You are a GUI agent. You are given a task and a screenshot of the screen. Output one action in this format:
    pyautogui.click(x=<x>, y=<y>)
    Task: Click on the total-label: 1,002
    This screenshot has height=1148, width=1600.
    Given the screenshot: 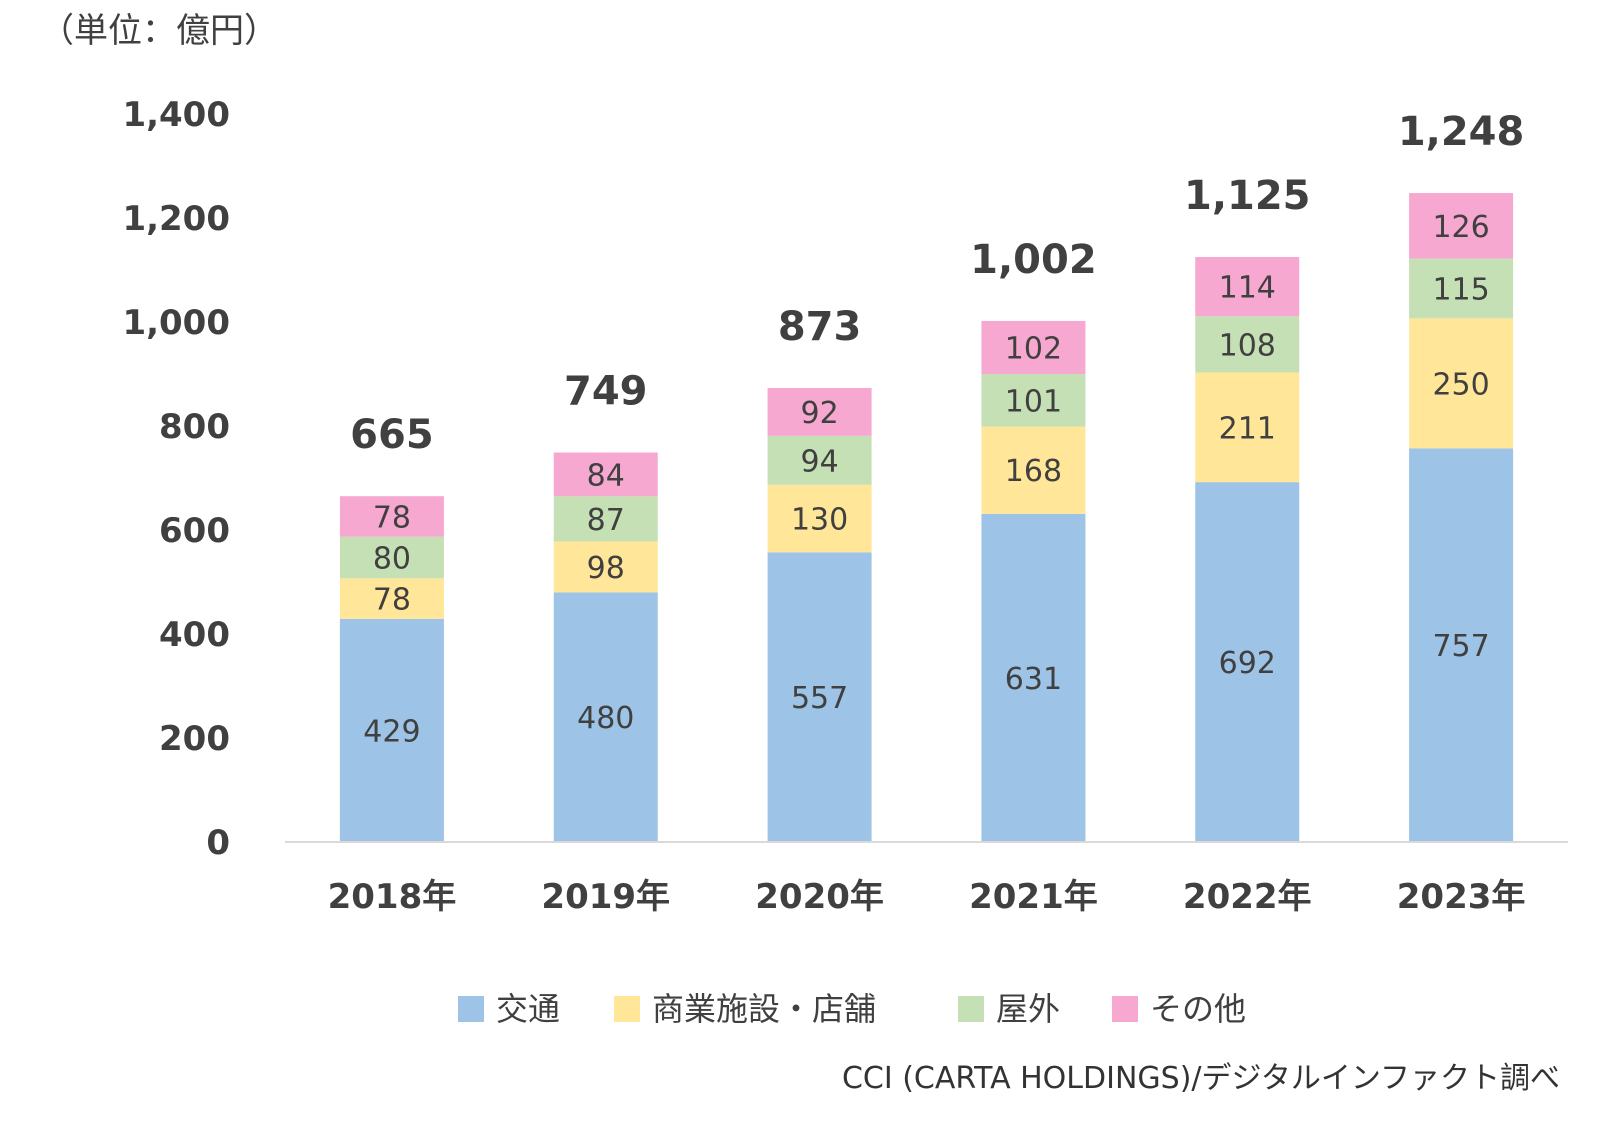 What is the action you would take?
    pyautogui.click(x=1033, y=260)
    